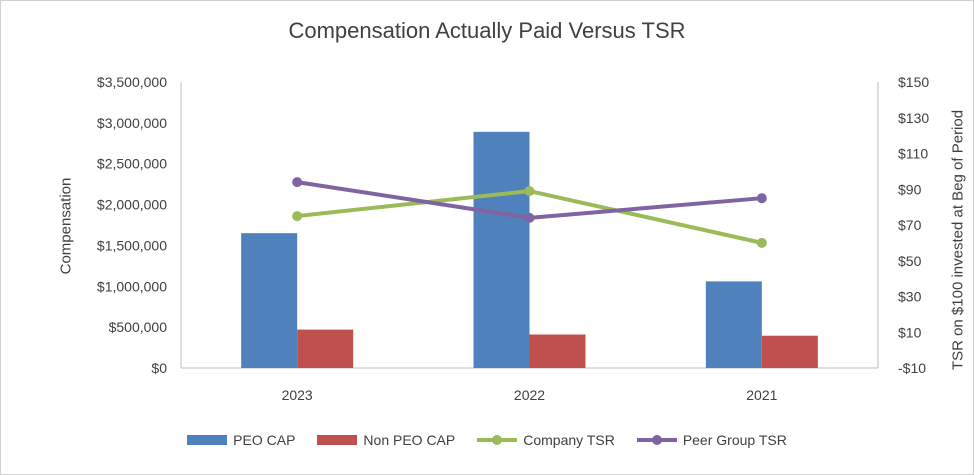 The height and width of the screenshot is (475, 974). I want to click on legend-item-non-peo-cap: Non PEO CAP, so click(386, 440).